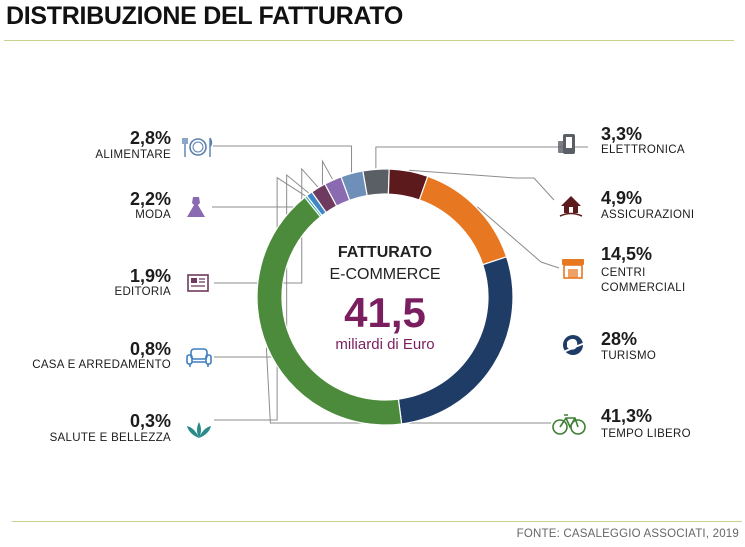 Image resolution: width=745 pixels, height=547 pixels. Describe the element at coordinates (643, 150) in the screenshot. I see `category-label-elettronica: ELETTRONICA` at that location.